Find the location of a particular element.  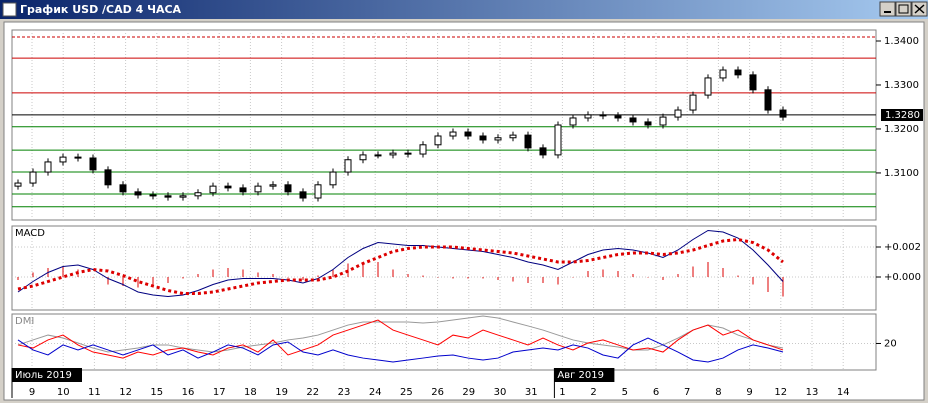

x-tick-label: 2 is located at coordinates (593, 392).